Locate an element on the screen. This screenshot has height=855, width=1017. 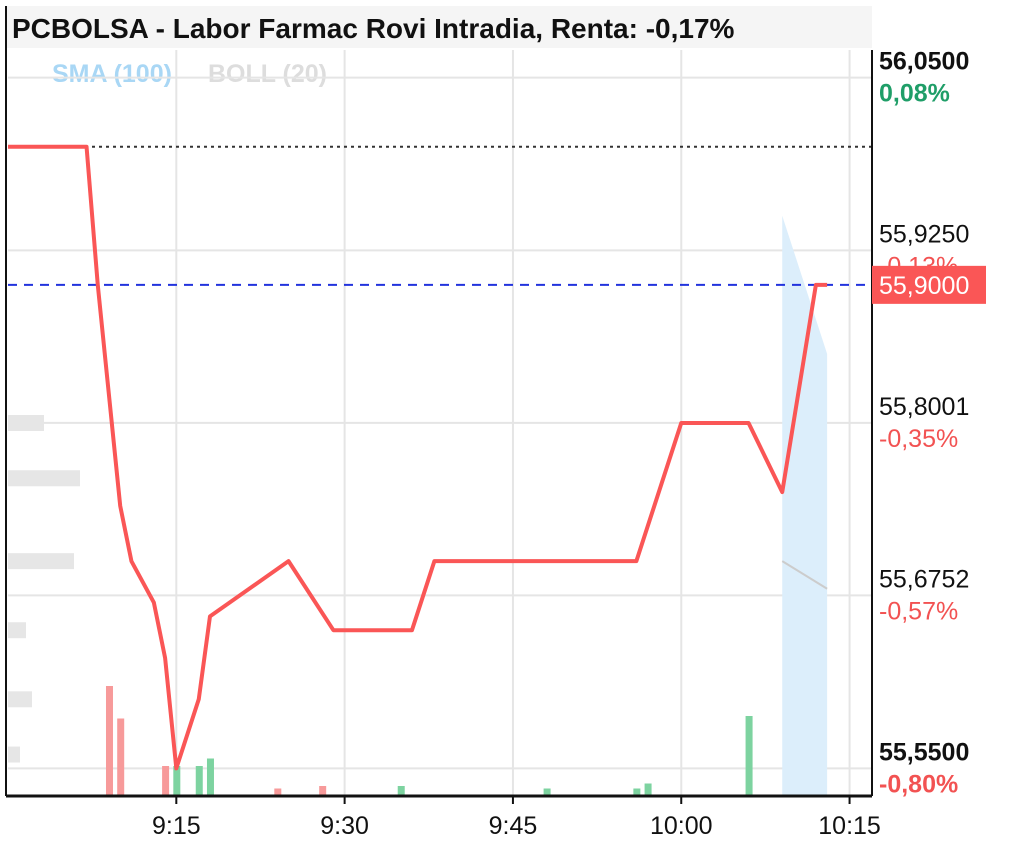
x-tick-label: 9:30 is located at coordinates (344, 826).